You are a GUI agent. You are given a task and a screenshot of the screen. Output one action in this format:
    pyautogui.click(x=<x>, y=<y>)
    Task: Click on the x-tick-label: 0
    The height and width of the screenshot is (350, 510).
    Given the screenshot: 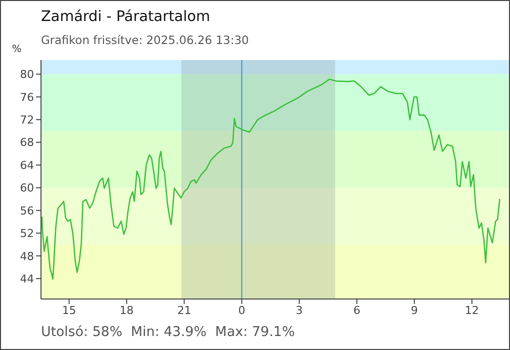 What is the action you would take?
    pyautogui.click(x=242, y=310)
    